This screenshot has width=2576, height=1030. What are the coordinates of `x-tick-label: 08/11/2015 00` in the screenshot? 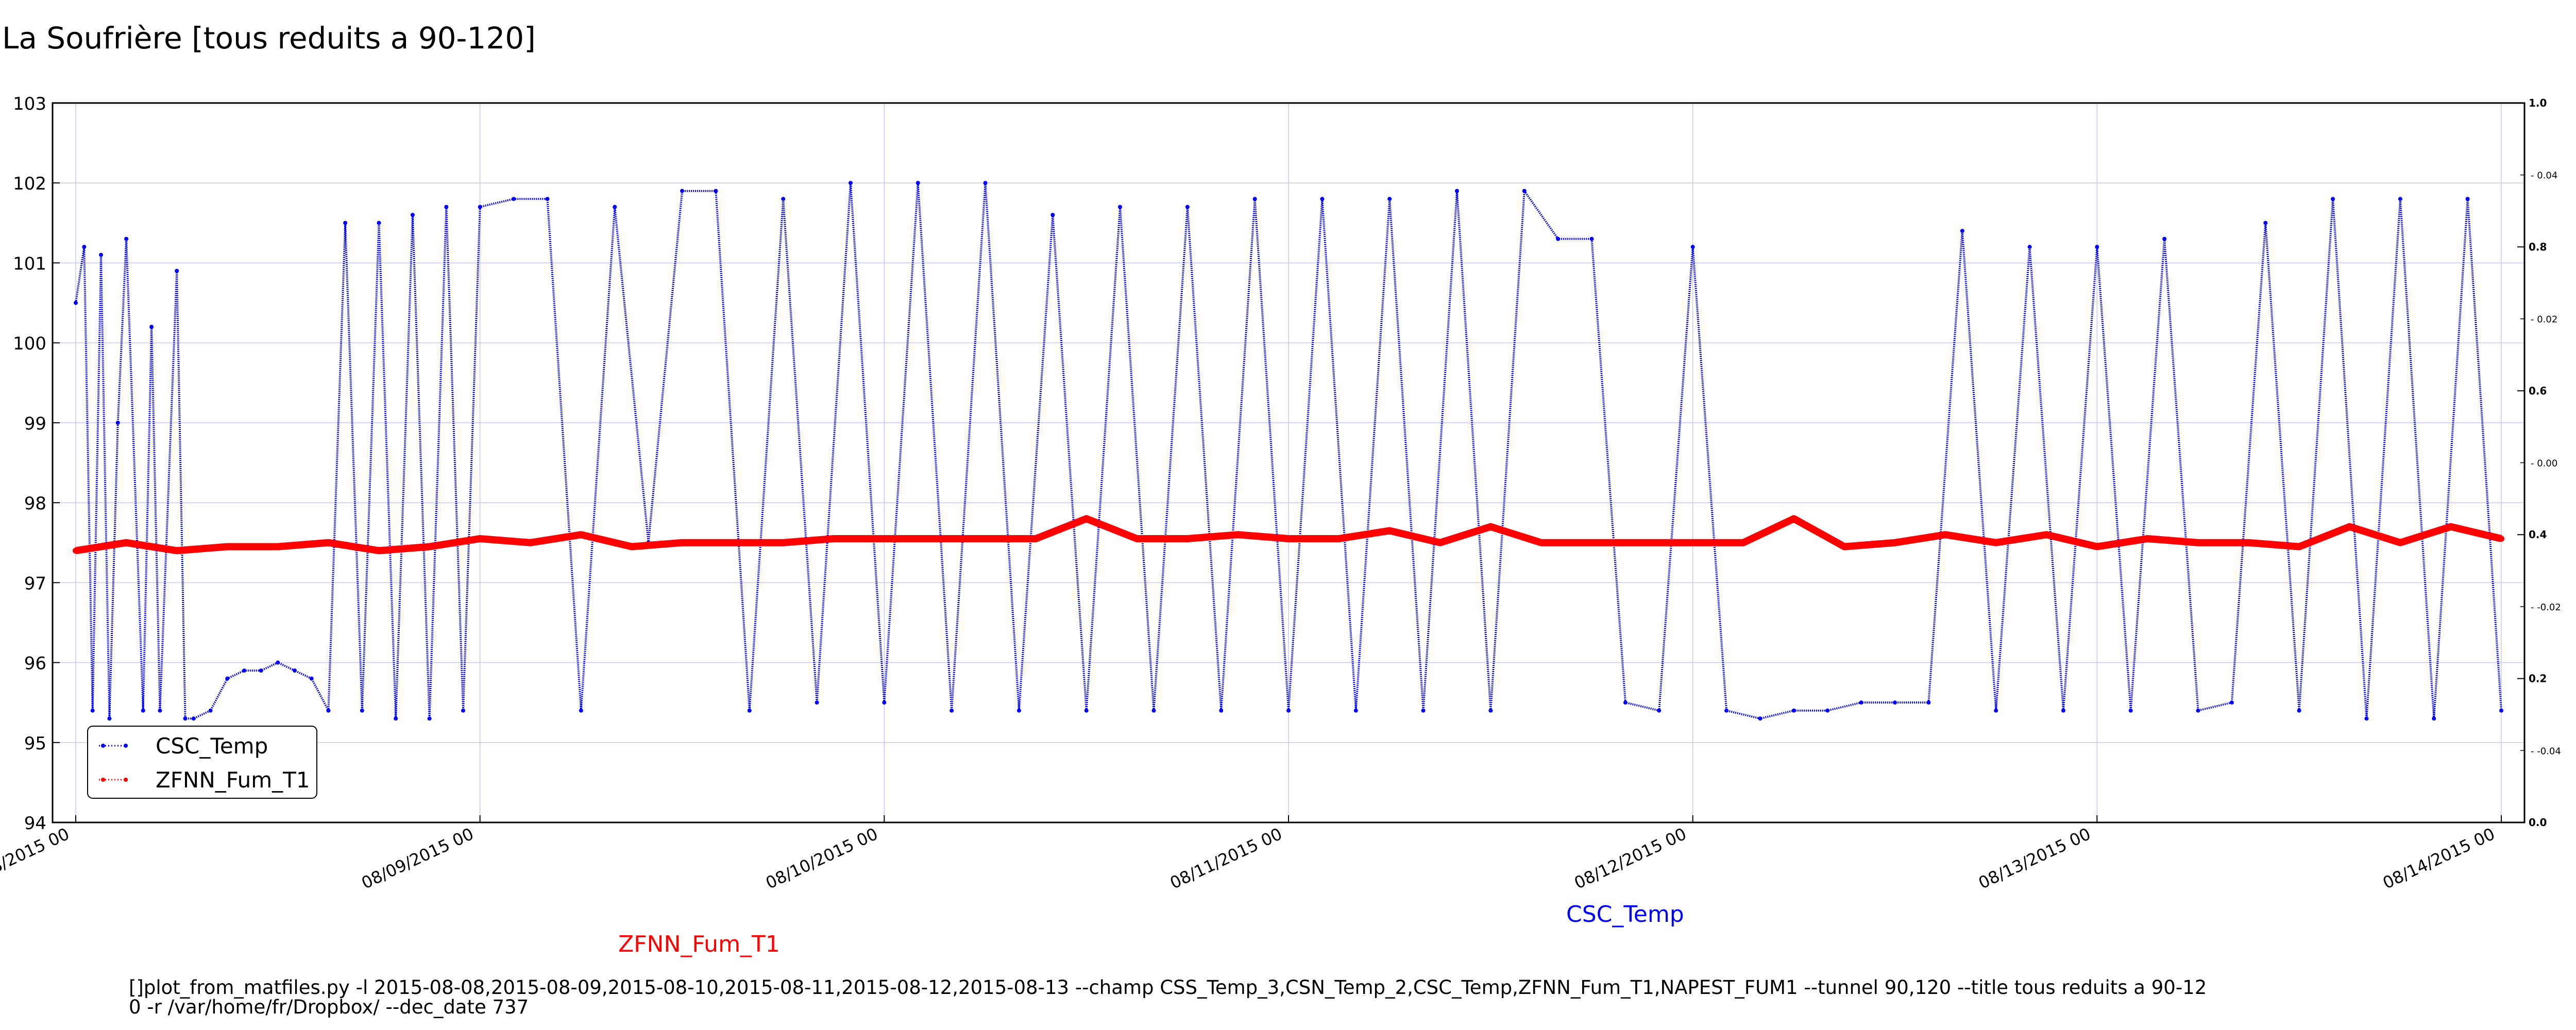 It's located at (1226, 859).